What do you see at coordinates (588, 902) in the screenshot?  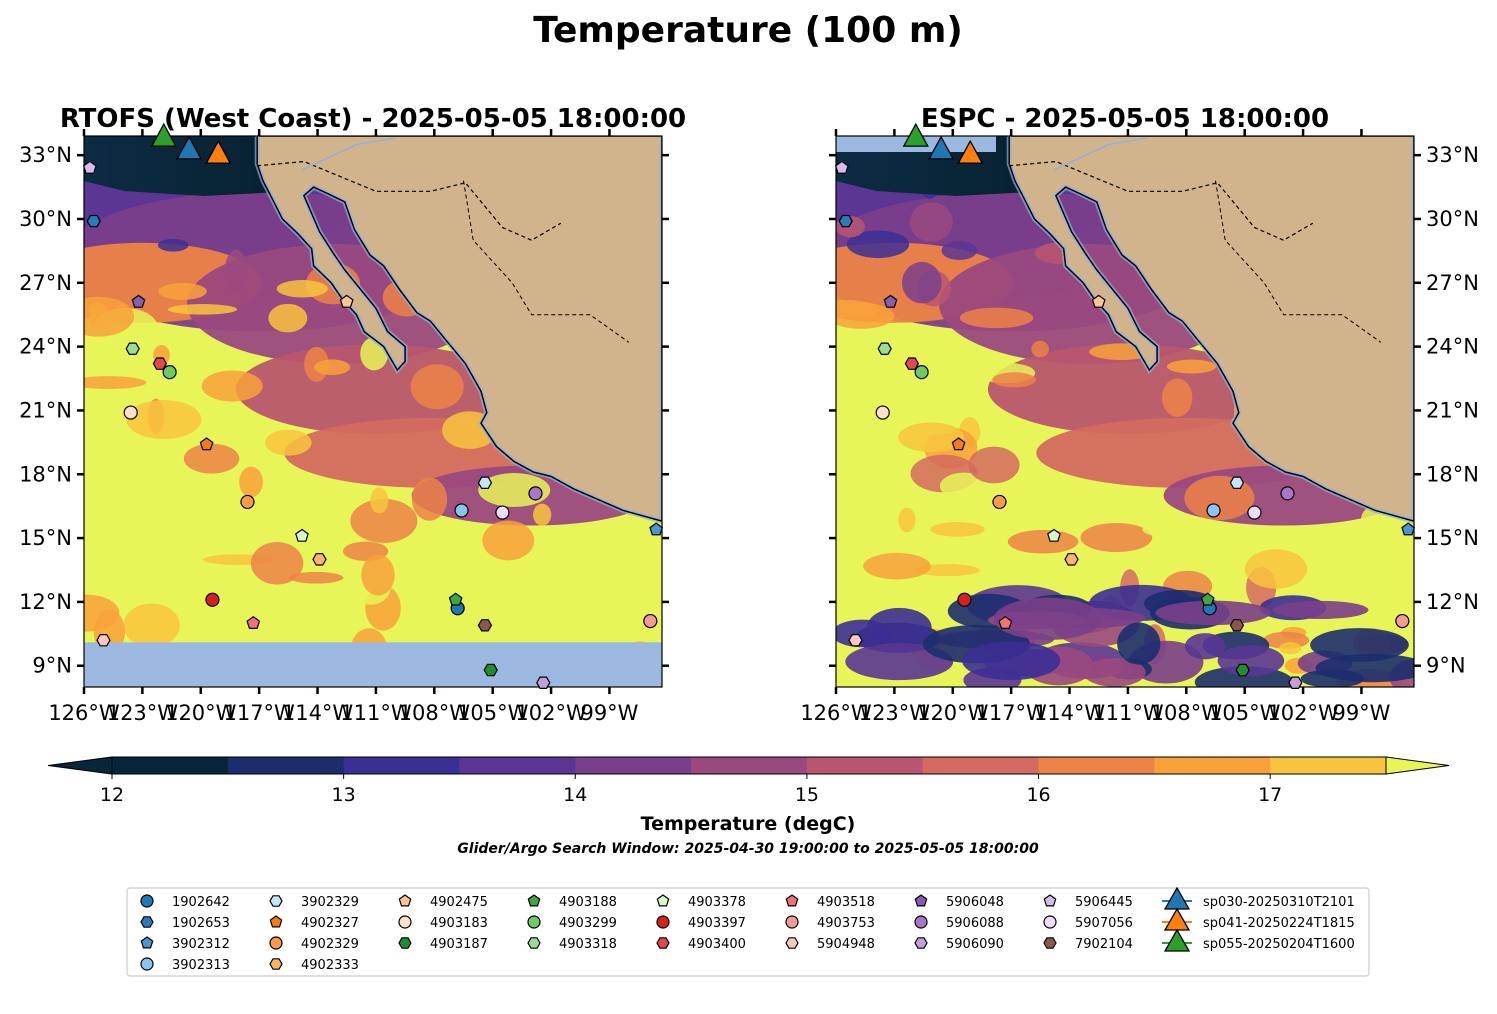 I see `legend-label: 4903188` at bounding box center [588, 902].